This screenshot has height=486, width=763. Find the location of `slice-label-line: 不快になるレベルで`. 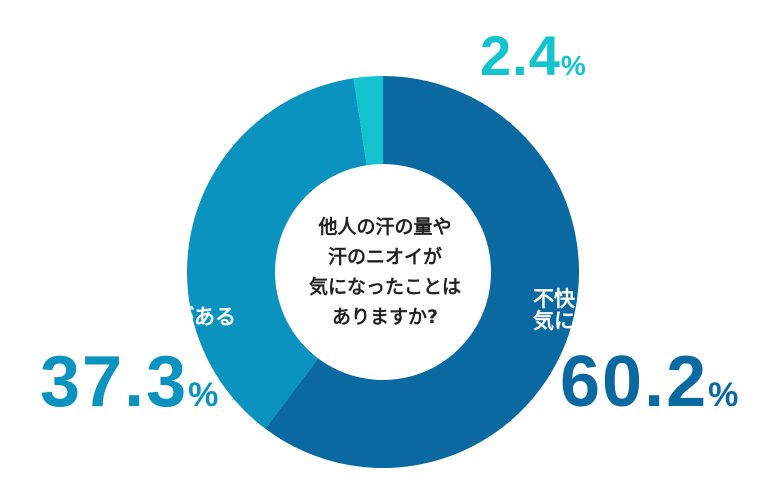

slice-label-line: 不快になるレベルで is located at coordinates (627, 299).